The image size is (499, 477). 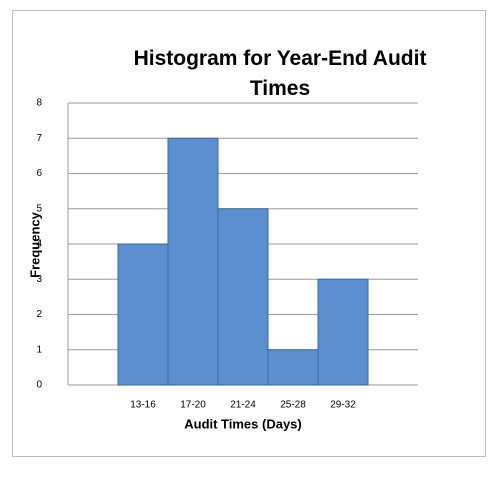 I want to click on y-tick-label: 2, so click(x=39, y=314).